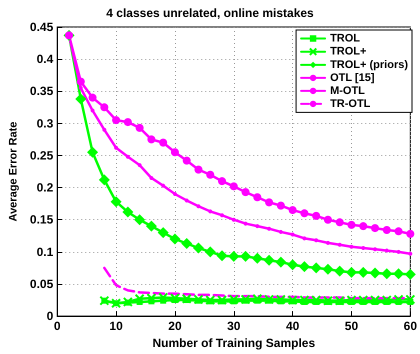  Describe the element at coordinates (234, 326) in the screenshot. I see `x-tick-label: 30` at that location.